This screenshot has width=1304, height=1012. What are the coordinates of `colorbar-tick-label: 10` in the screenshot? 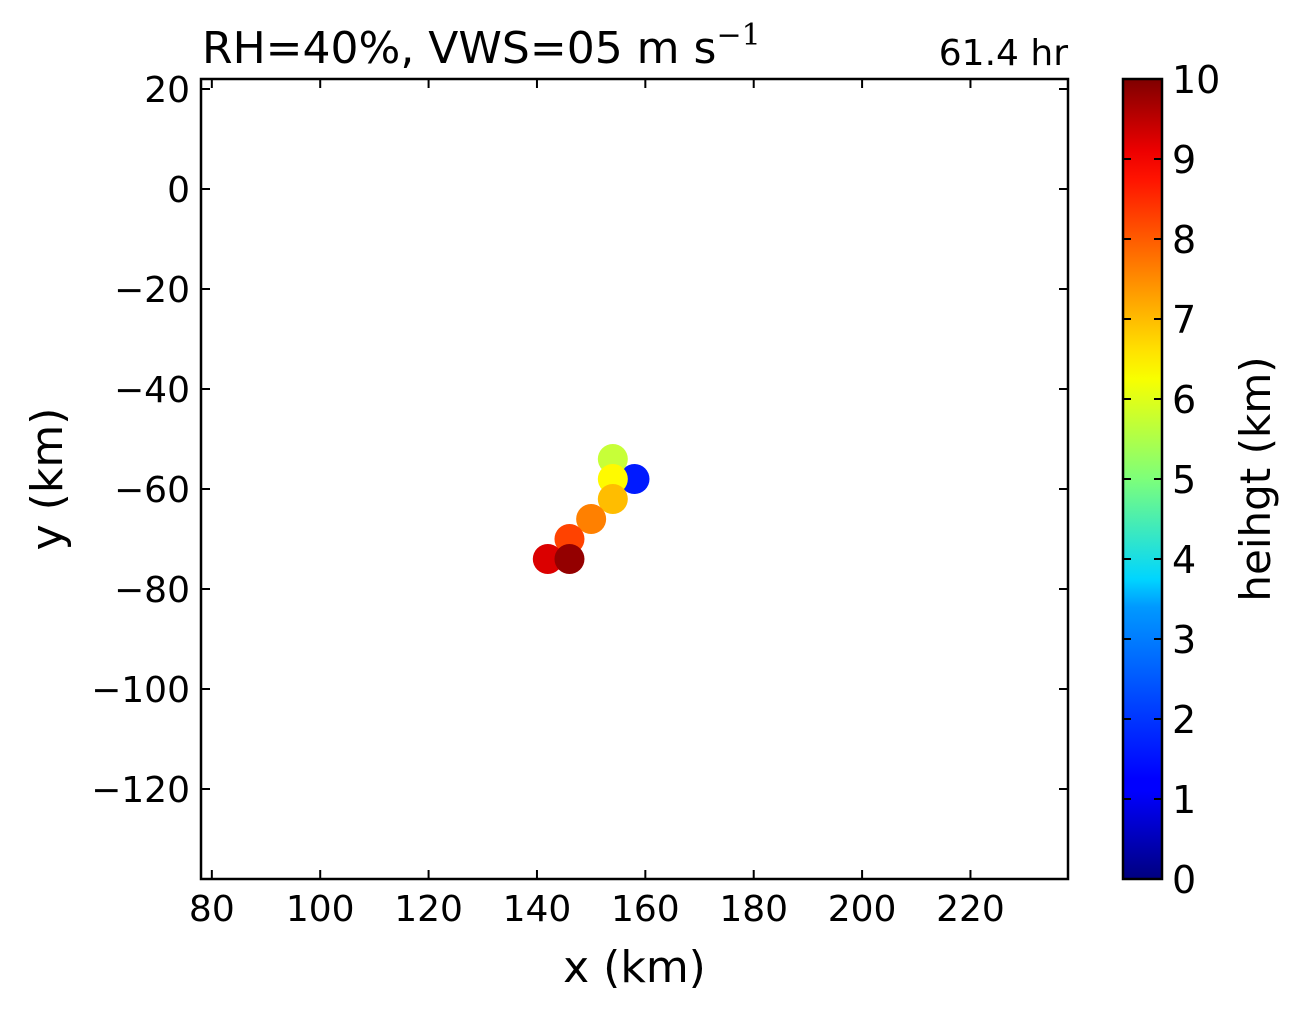 It's located at (1196, 80).